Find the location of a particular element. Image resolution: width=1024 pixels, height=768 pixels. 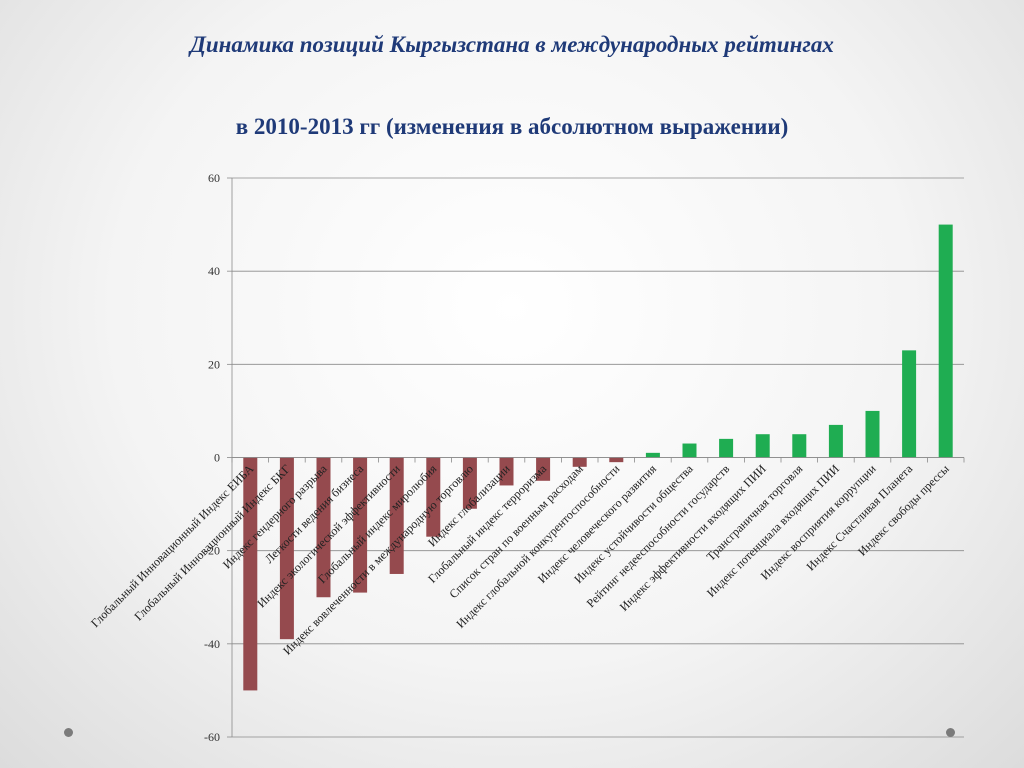

y-tick-label: 60 is located at coordinates (214, 178).